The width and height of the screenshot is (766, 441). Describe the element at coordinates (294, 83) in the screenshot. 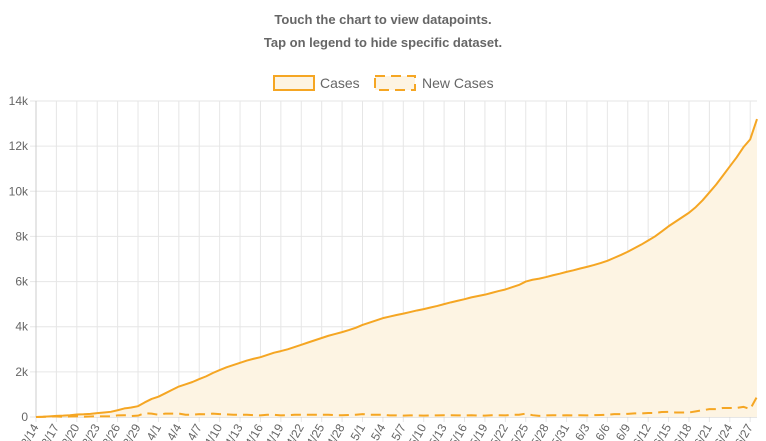

I see `legend-swatch-cases` at that location.